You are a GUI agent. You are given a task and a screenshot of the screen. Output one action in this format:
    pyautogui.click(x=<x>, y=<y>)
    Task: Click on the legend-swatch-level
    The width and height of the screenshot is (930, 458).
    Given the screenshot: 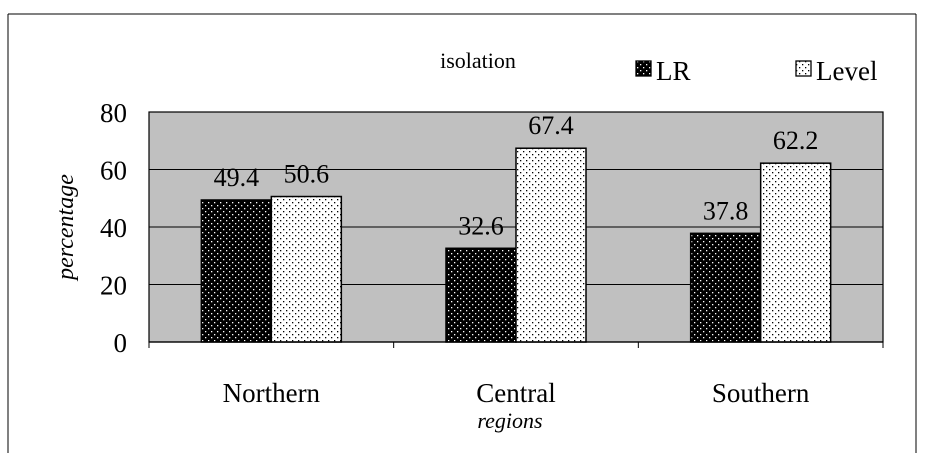 What is the action you would take?
    pyautogui.click(x=803, y=68)
    